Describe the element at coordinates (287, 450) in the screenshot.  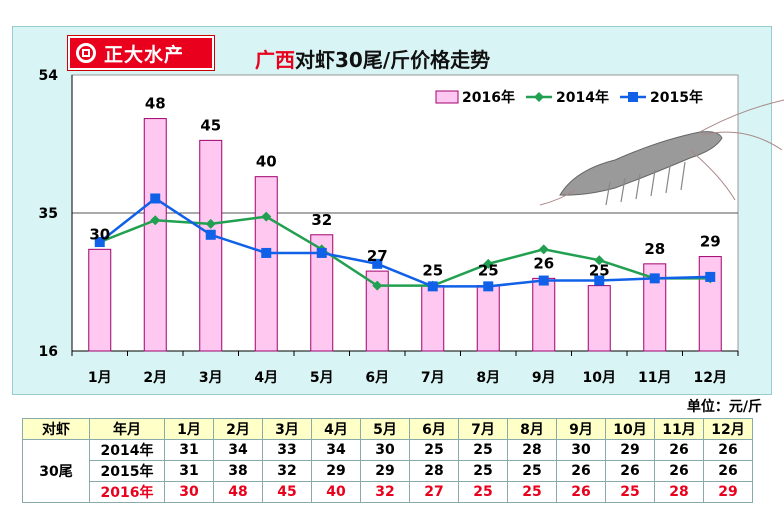
I see `table-value-cell: 33` at that location.